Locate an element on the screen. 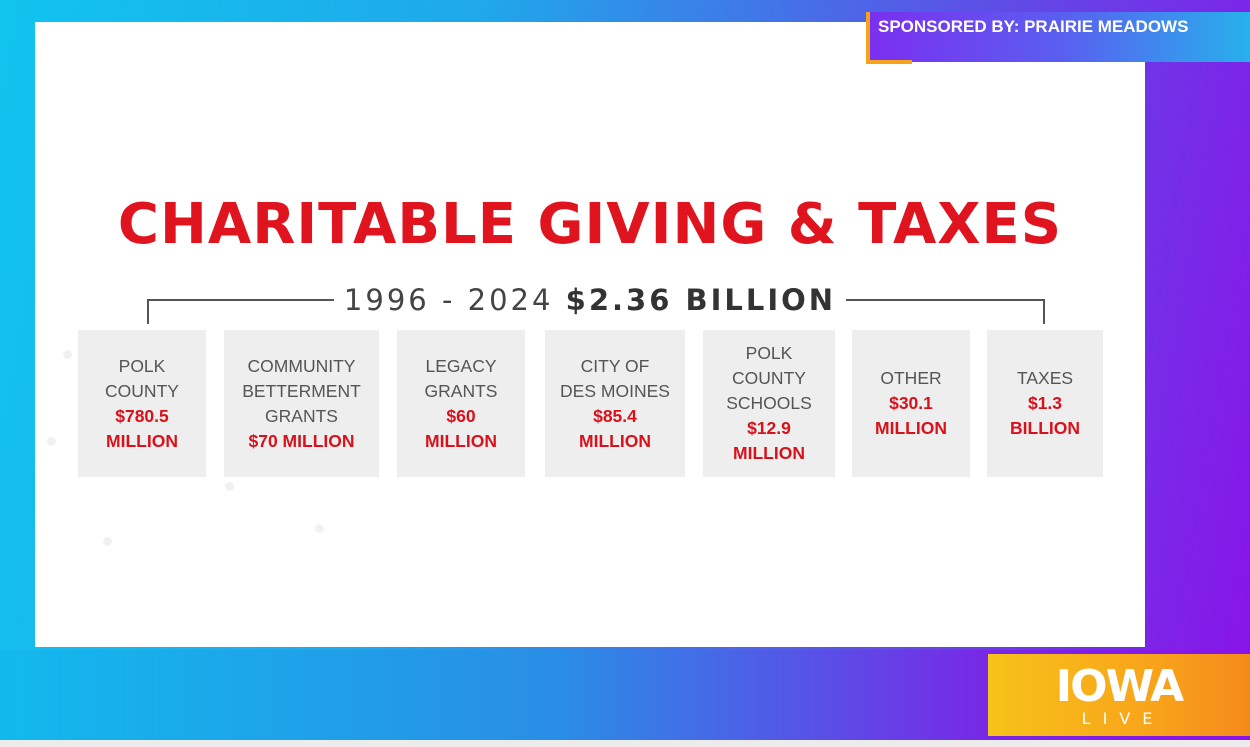 This screenshot has height=747, width=1250. category-amount: $780.5 MILLION is located at coordinates (142, 428).